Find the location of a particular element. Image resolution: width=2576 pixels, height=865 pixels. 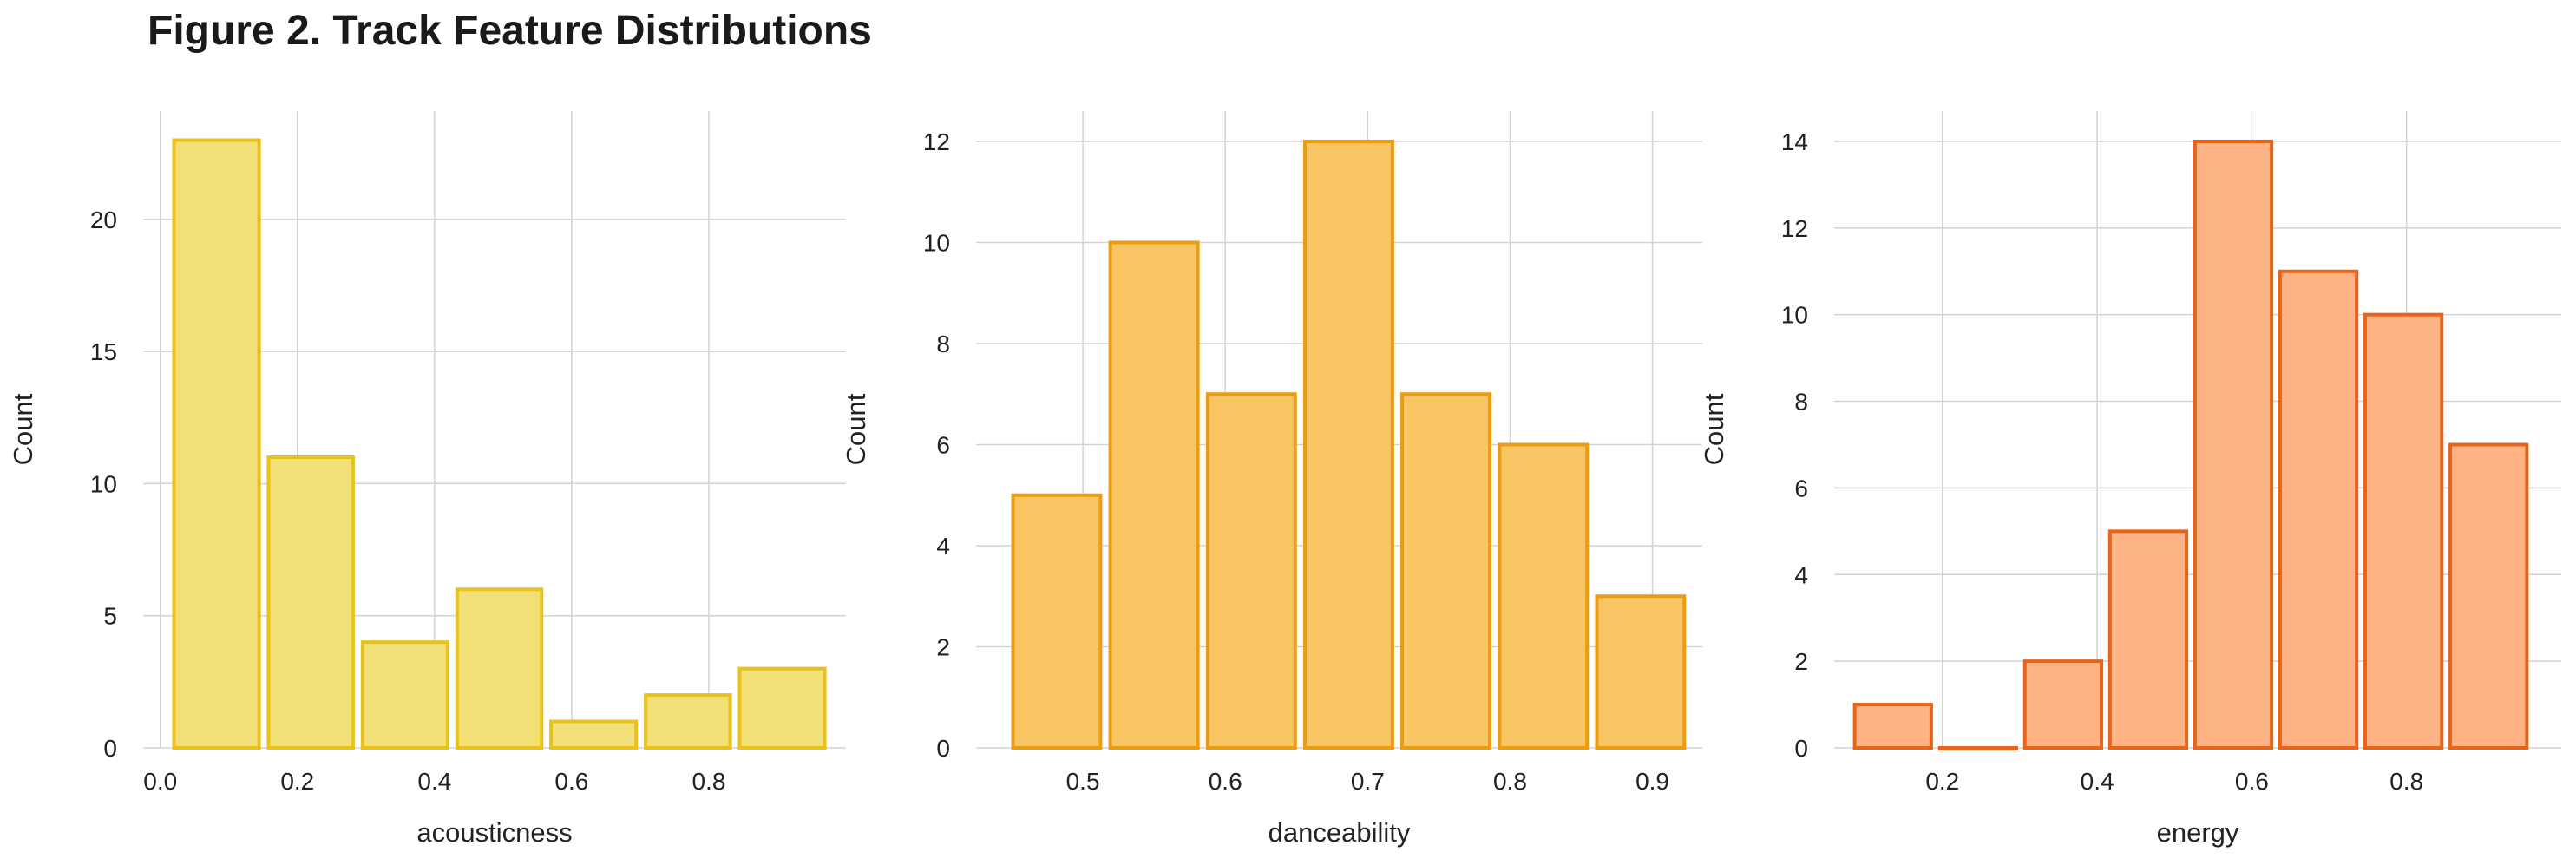

acousticness-x-axis-label: acousticness is located at coordinates (494, 832).